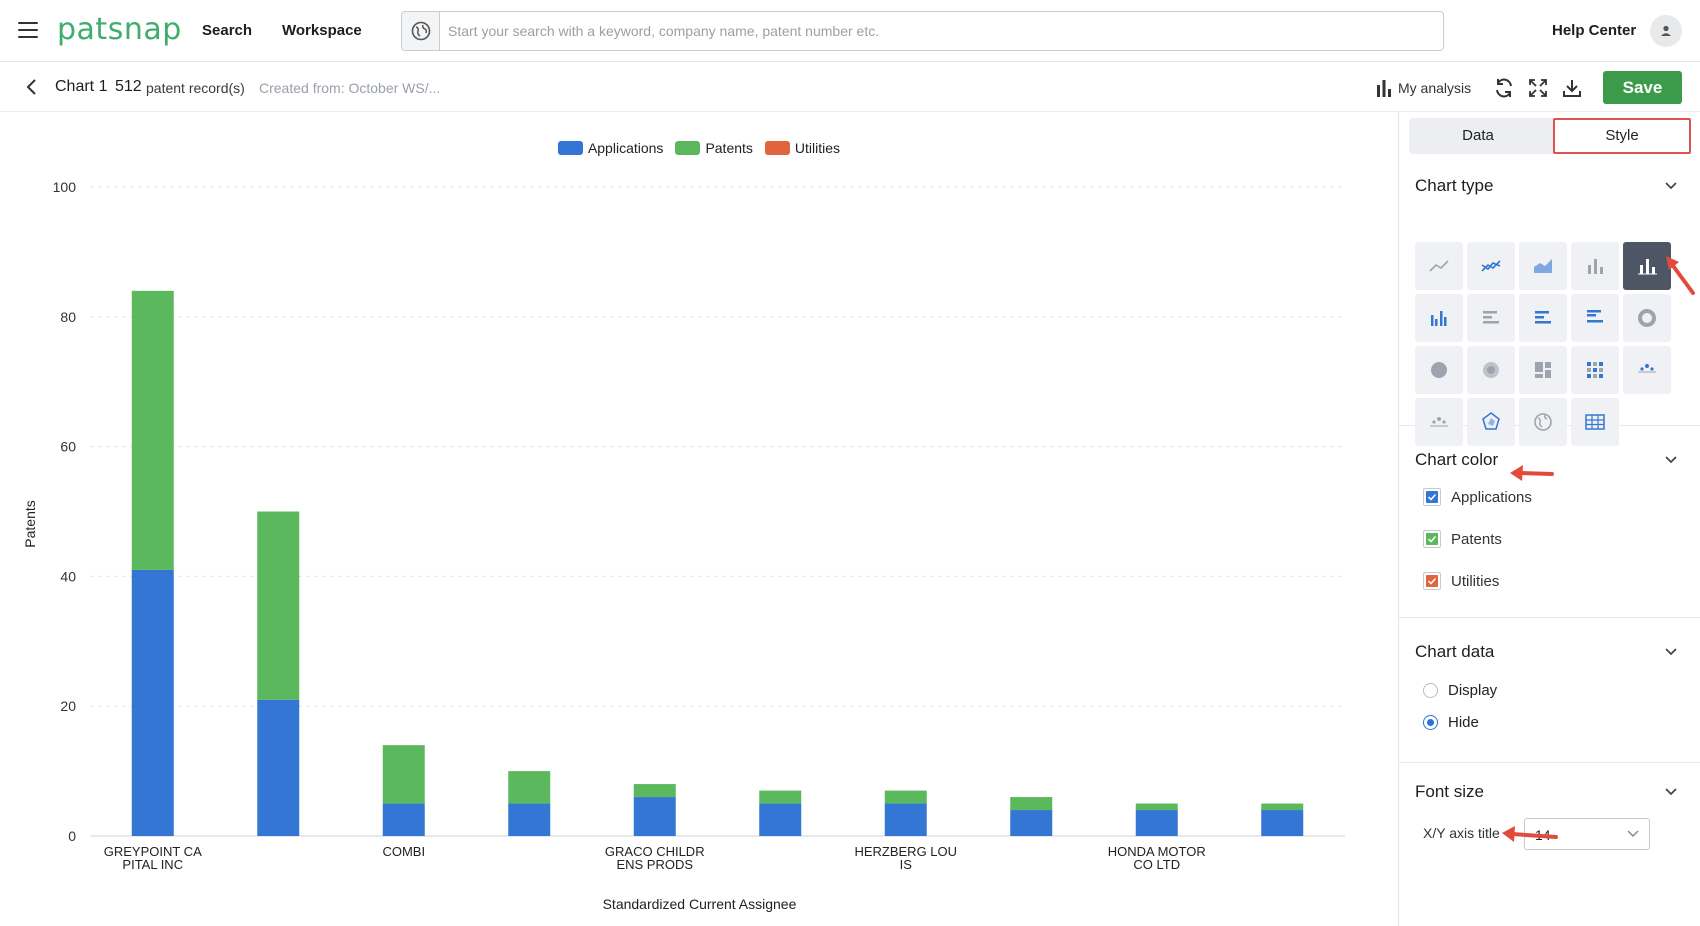  I want to click on donut-chart-type-button, so click(1647, 318).